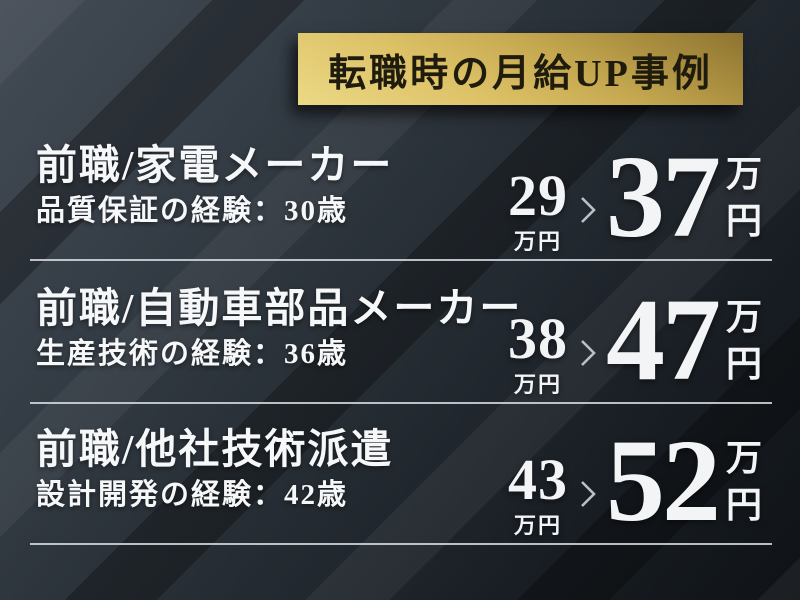 Image resolution: width=800 pixels, height=600 pixels. What do you see at coordinates (537, 339) in the screenshot?
I see `salary-before-value: 38` at bounding box center [537, 339].